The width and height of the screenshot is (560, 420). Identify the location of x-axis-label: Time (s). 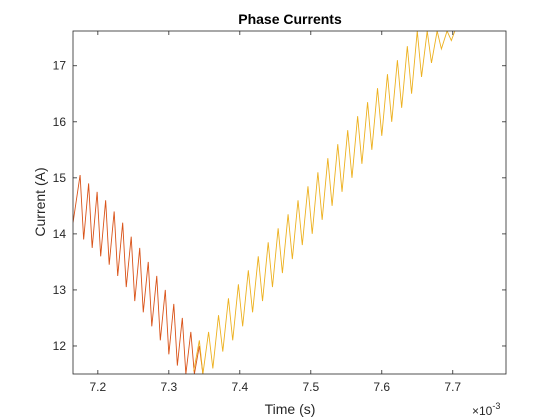
(290, 409).